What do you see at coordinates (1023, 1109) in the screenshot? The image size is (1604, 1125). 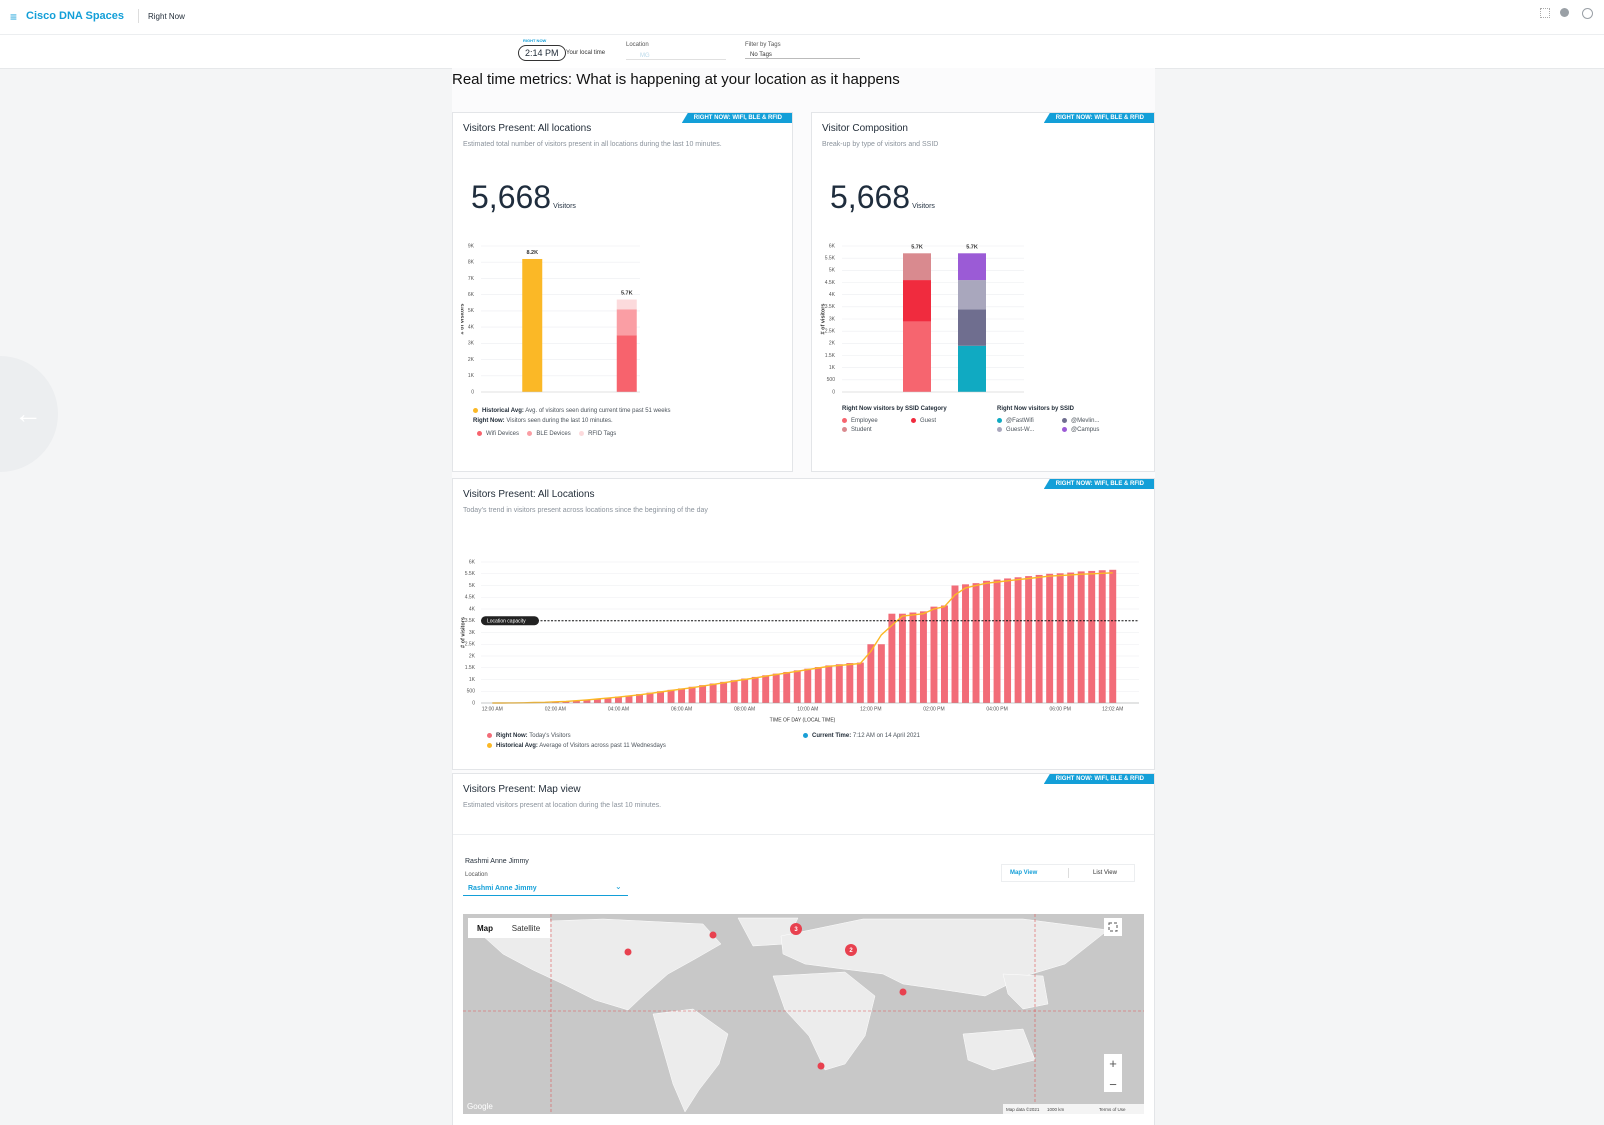 I see `attribution: Map data ©2021` at bounding box center [1023, 1109].